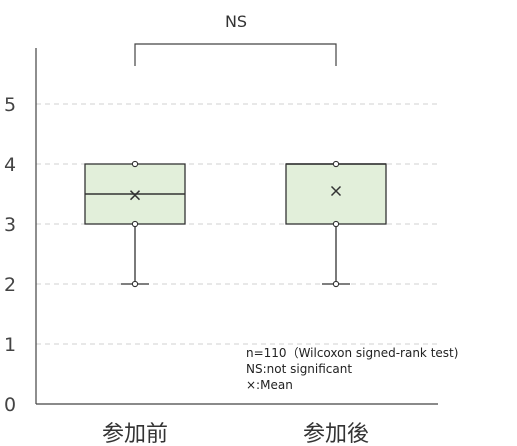 The height and width of the screenshot is (446, 517). Describe the element at coordinates (336, 434) in the screenshot. I see `x-category-label: 参加後` at that location.